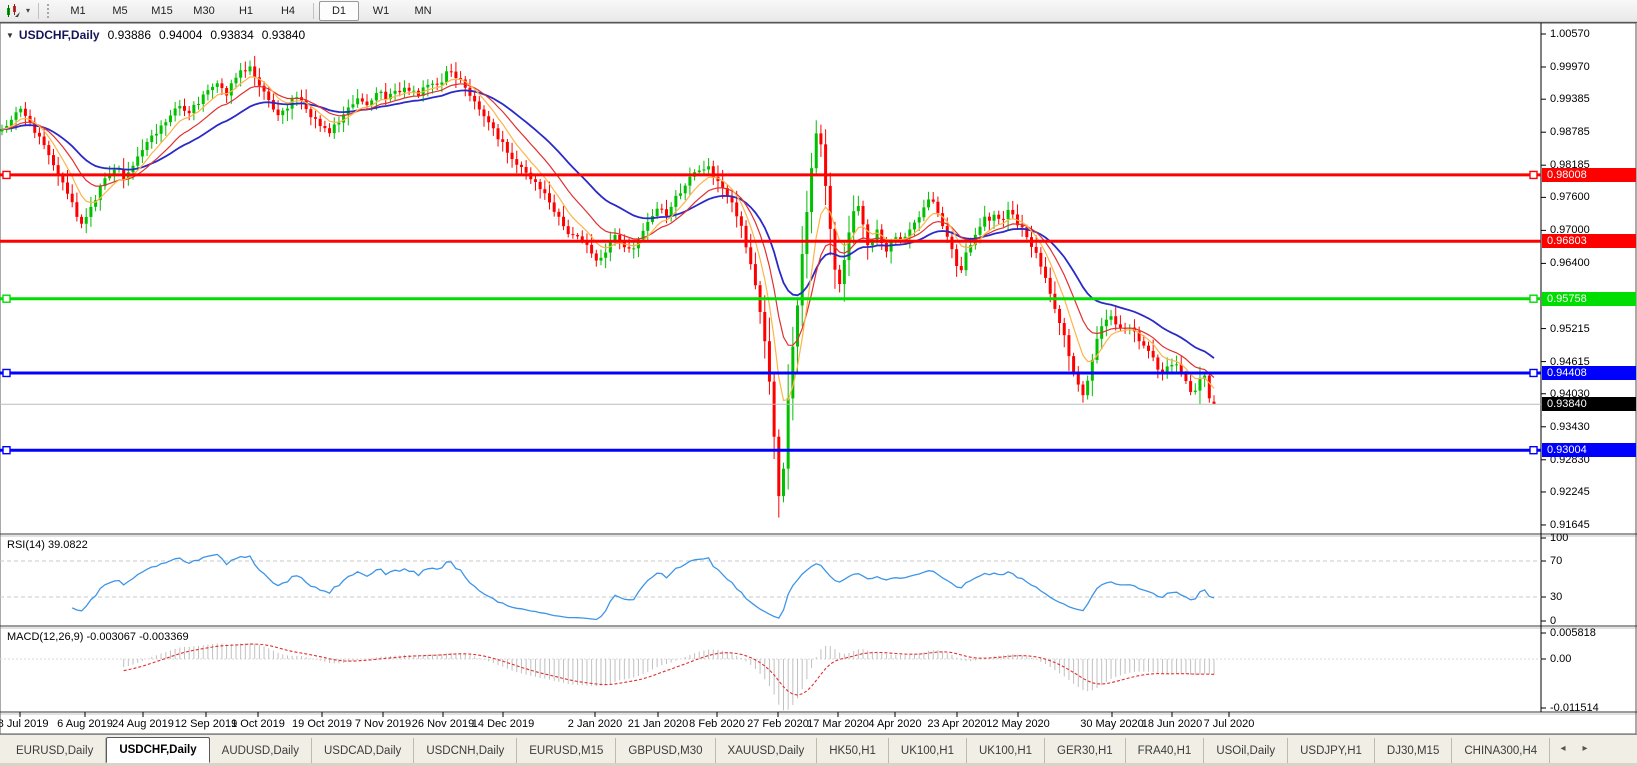 Image resolution: width=1637 pixels, height=766 pixels. I want to click on timeframe-button-D1: D1, so click(339, 10).